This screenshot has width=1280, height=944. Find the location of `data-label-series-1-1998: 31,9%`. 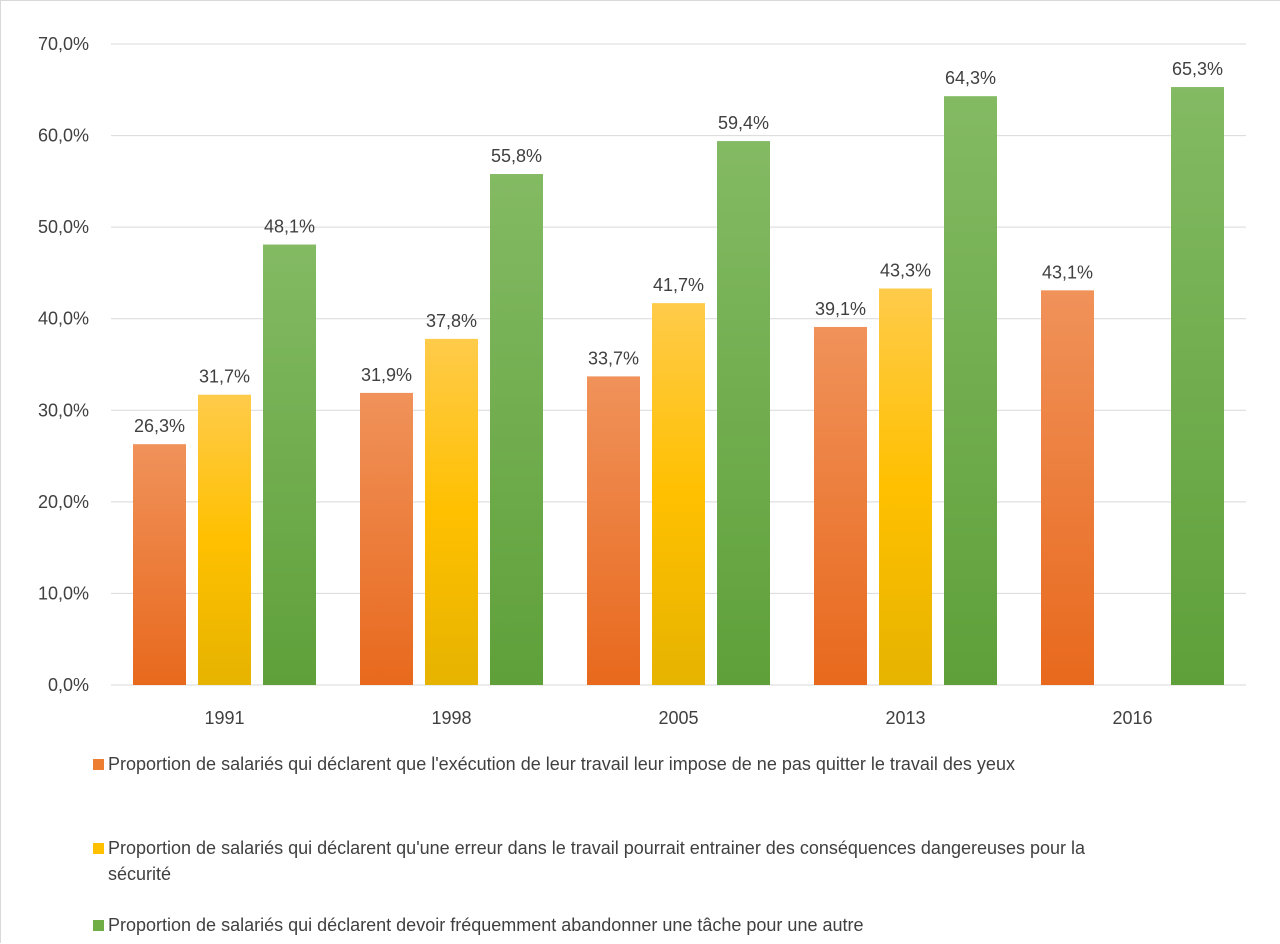

data-label-series-1-1998: 31,9% is located at coordinates (386, 375).